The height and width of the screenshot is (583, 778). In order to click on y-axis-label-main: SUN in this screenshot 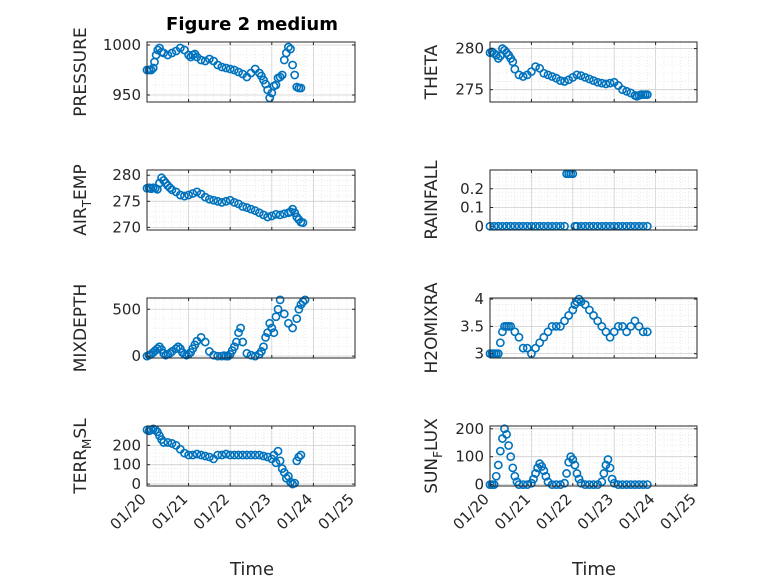, I will do `click(432, 476)`.